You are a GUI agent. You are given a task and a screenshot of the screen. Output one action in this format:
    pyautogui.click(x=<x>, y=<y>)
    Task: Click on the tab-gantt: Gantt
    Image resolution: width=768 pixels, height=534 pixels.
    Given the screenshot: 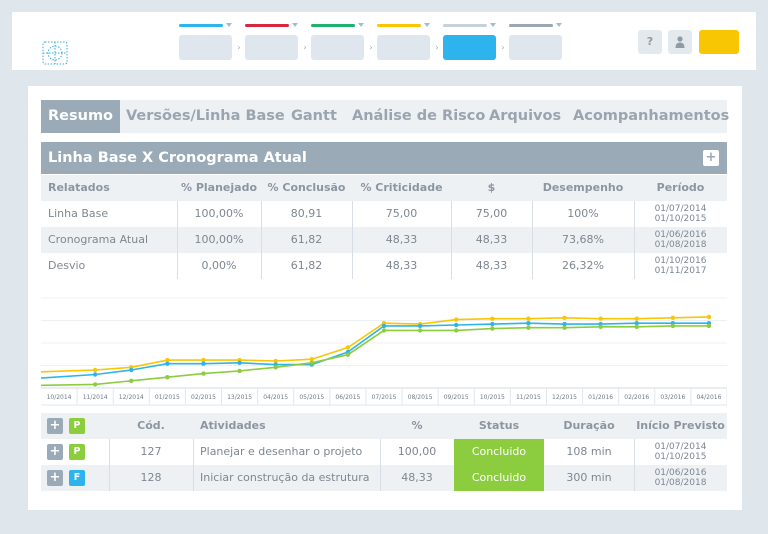 What is the action you would take?
    pyautogui.click(x=314, y=116)
    